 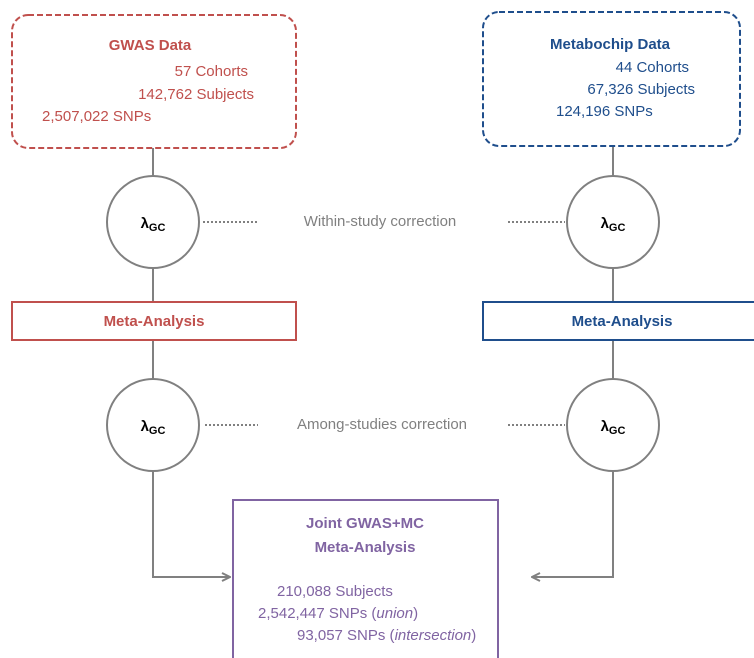 I want to click on meta-right-box, so click(x=618, y=321).